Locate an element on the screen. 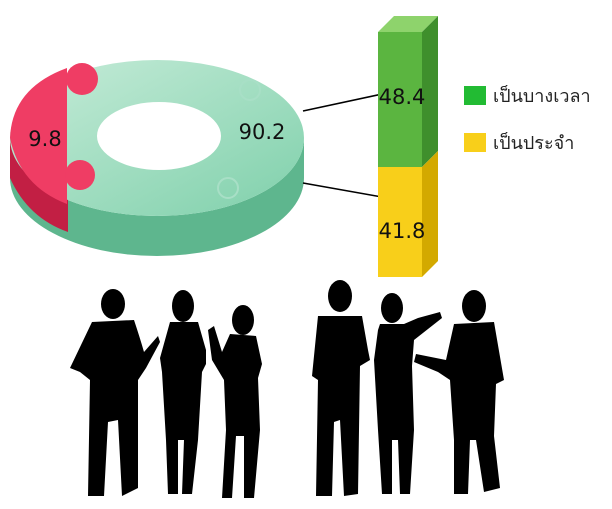  legend-item-regular: เป็นประจำ is located at coordinates (519, 142).